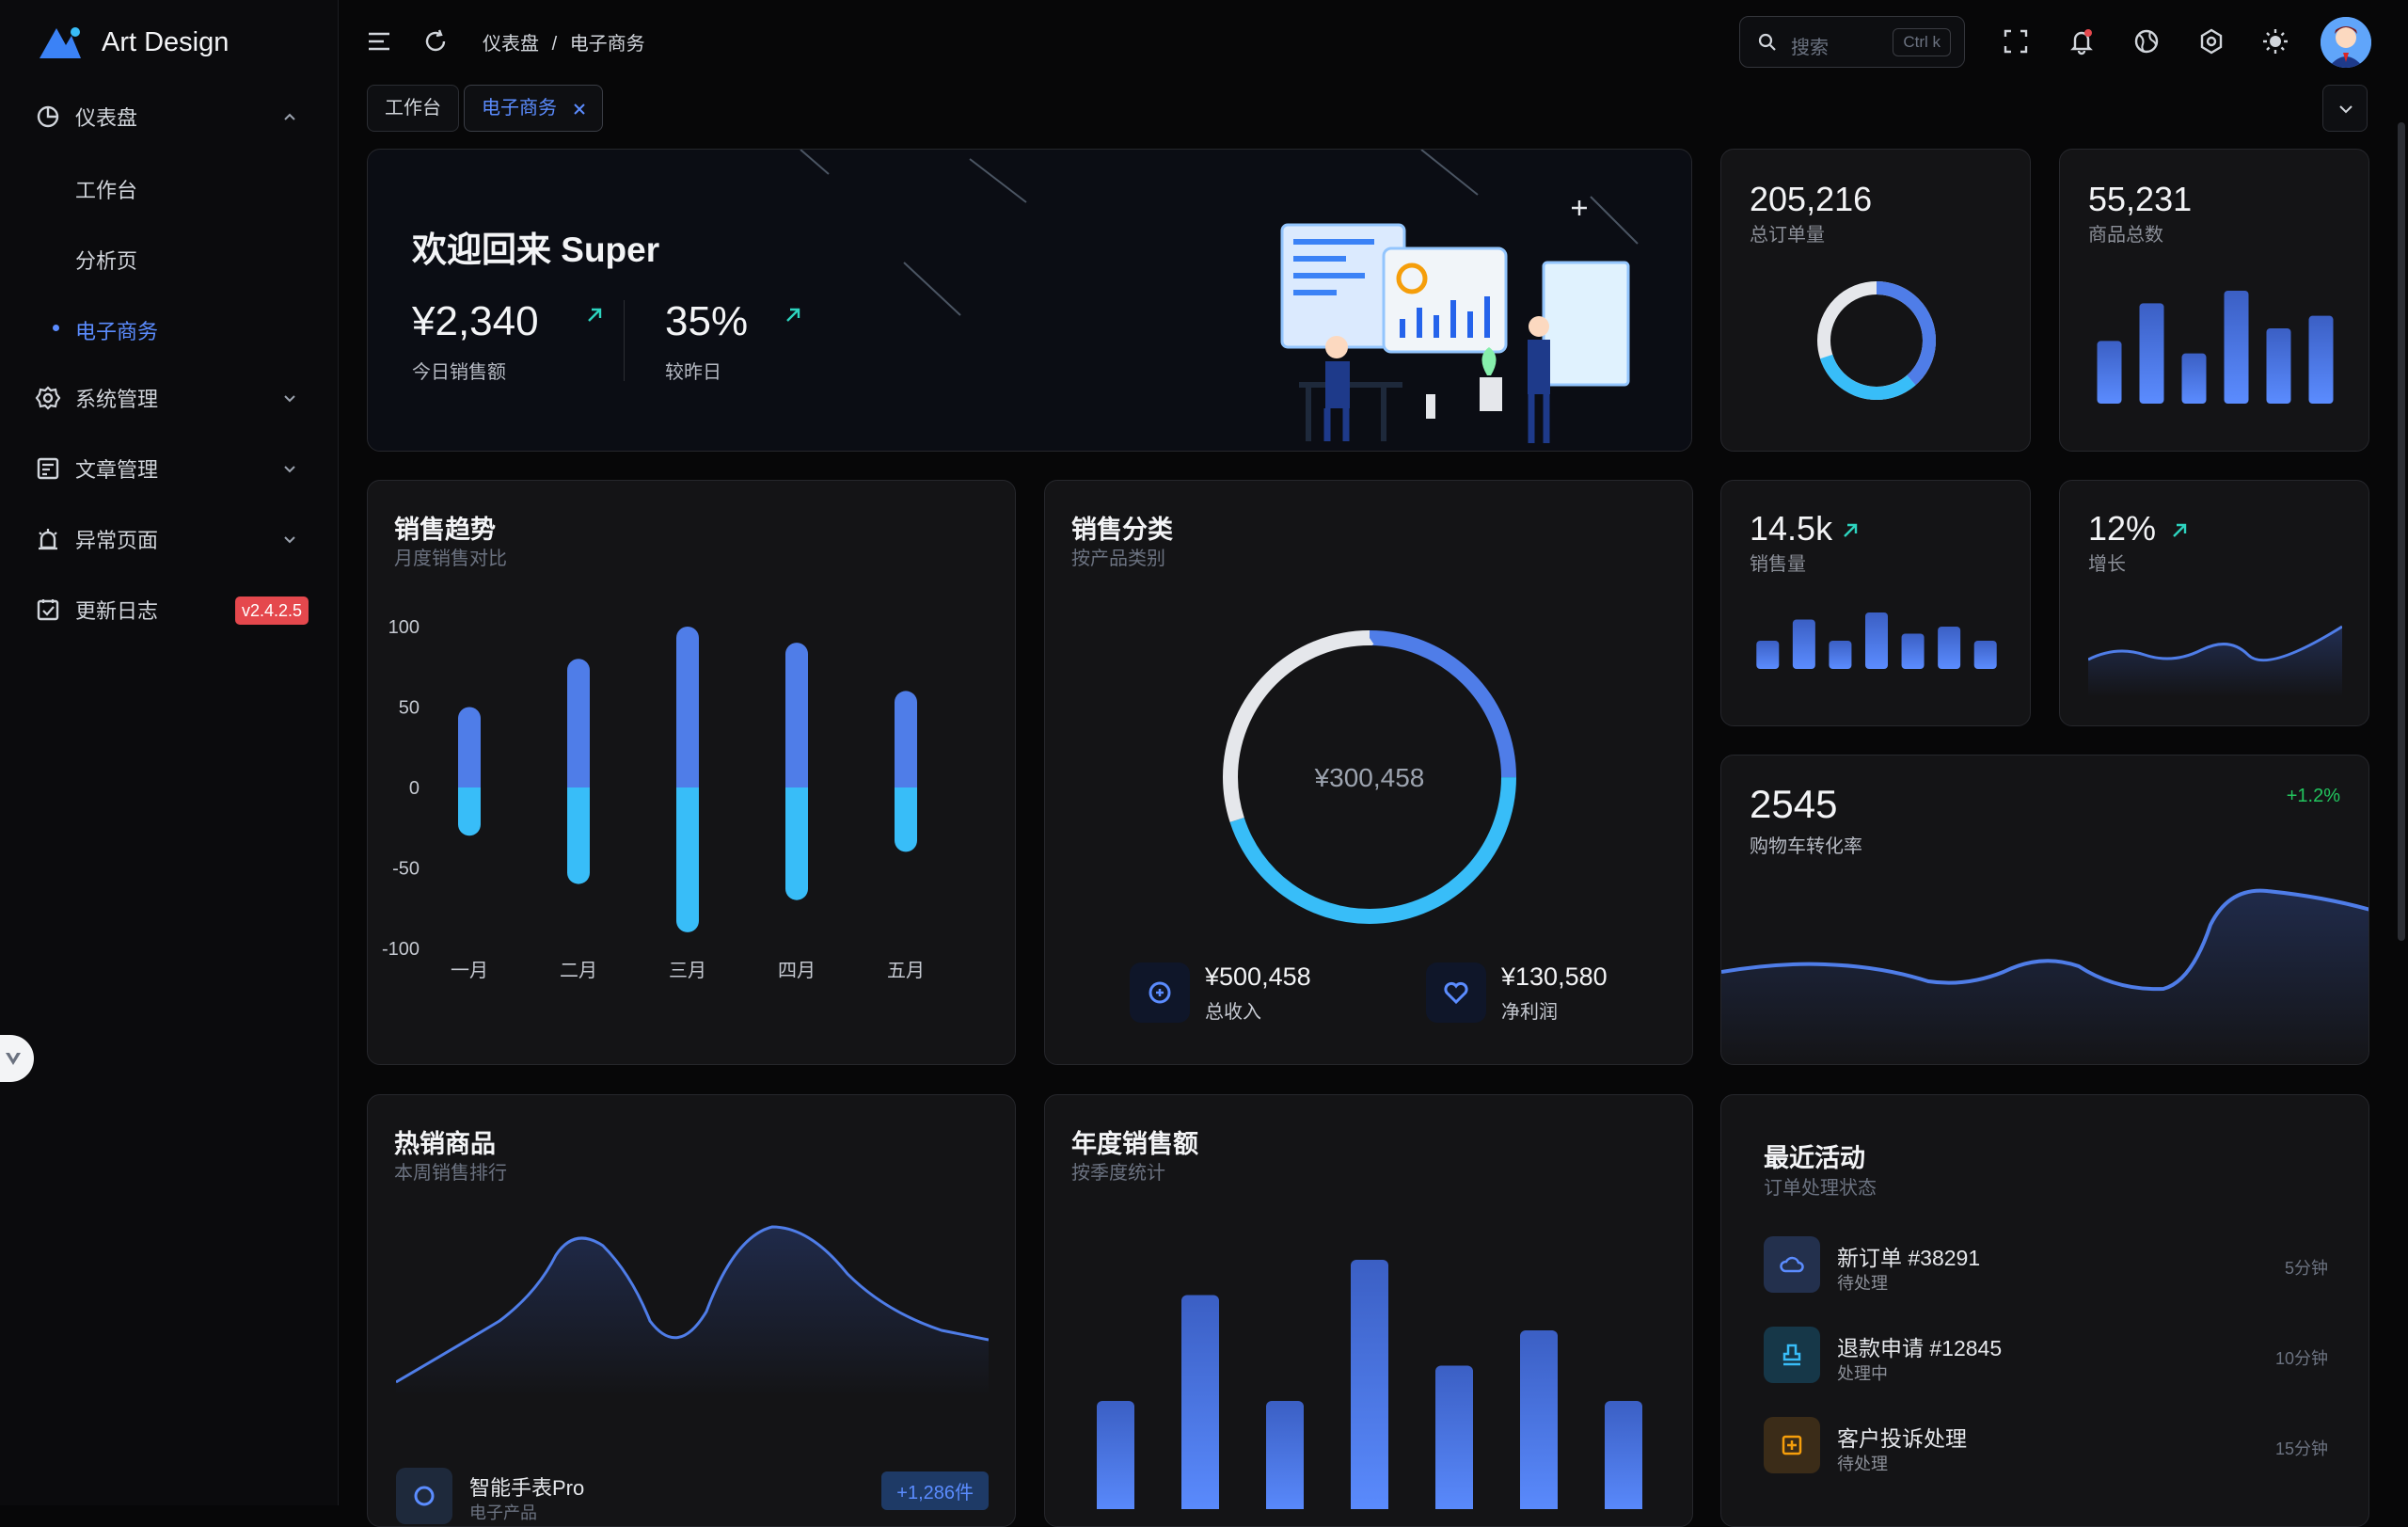 This screenshot has height=1527, width=2408. What do you see at coordinates (56, 328) in the screenshot?
I see `active-dot` at bounding box center [56, 328].